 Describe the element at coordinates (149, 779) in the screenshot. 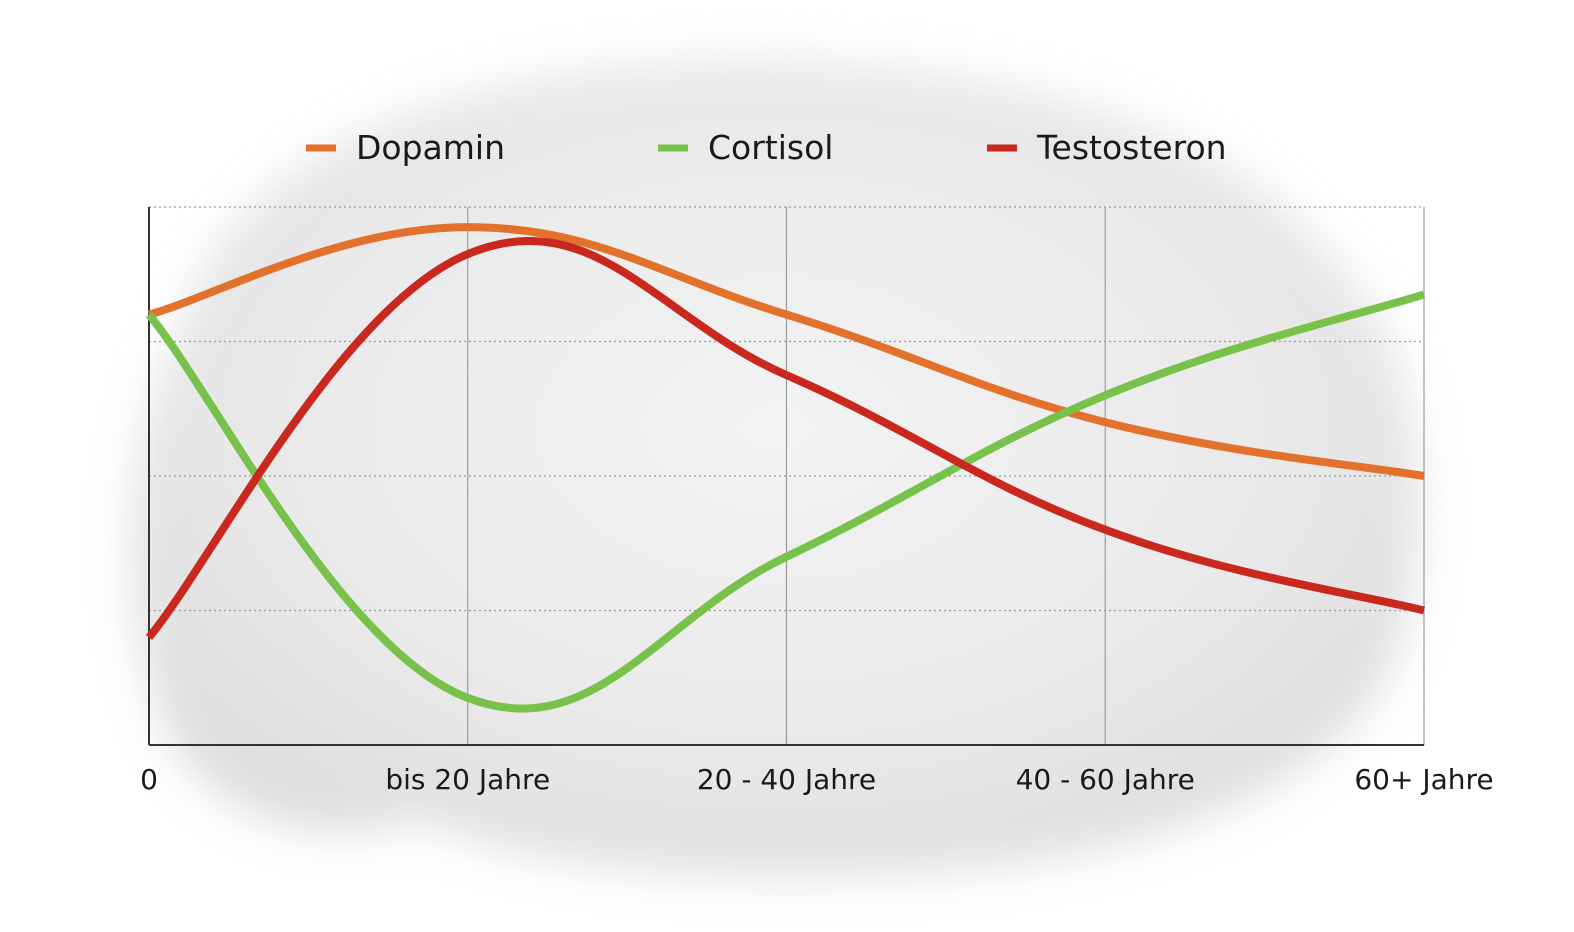

I see `x-tick-label: 0` at that location.